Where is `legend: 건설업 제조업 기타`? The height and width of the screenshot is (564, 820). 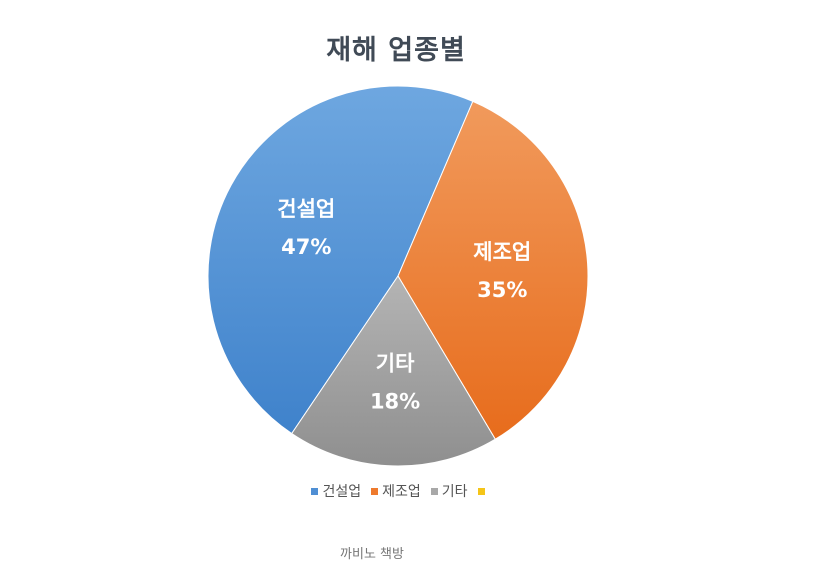
legend: 건설업 제조업 기타 is located at coordinates (400, 491).